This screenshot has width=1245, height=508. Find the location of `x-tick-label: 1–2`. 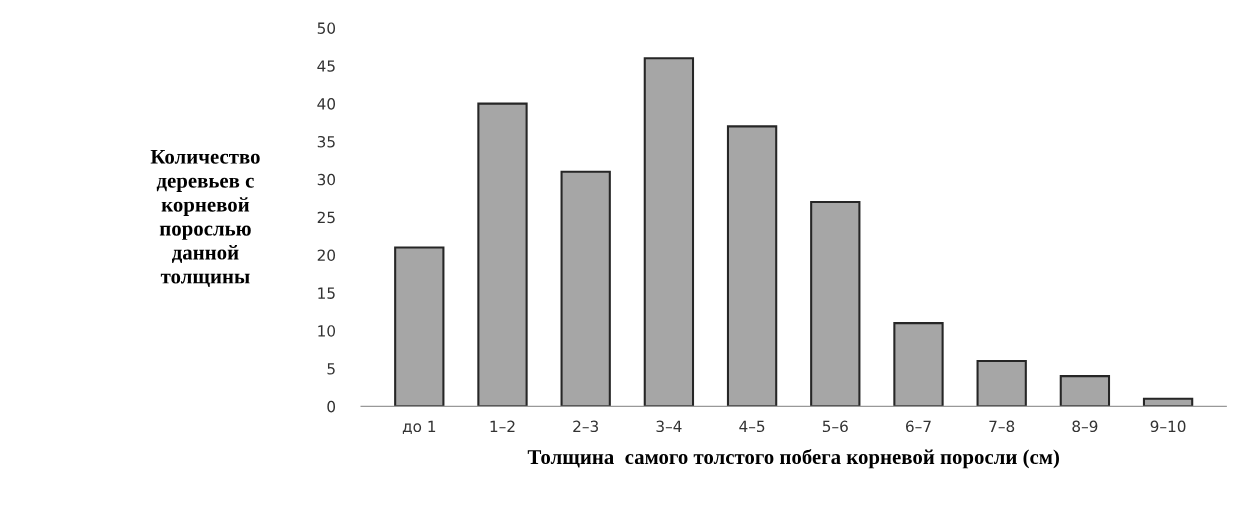

x-tick-label: 1–2 is located at coordinates (502, 426).